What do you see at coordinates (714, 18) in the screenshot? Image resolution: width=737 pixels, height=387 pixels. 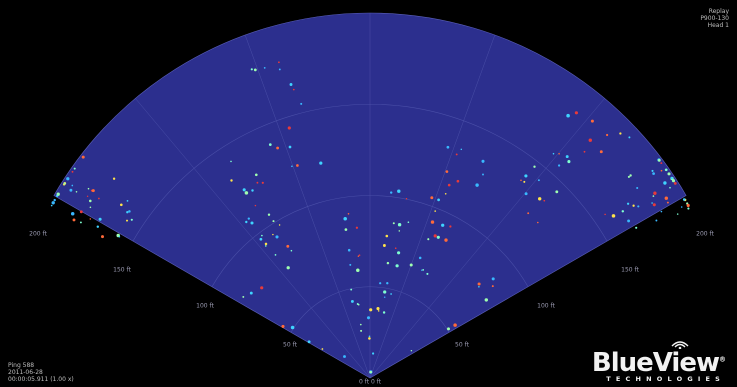 I see `device-label: P900-130` at bounding box center [714, 18].